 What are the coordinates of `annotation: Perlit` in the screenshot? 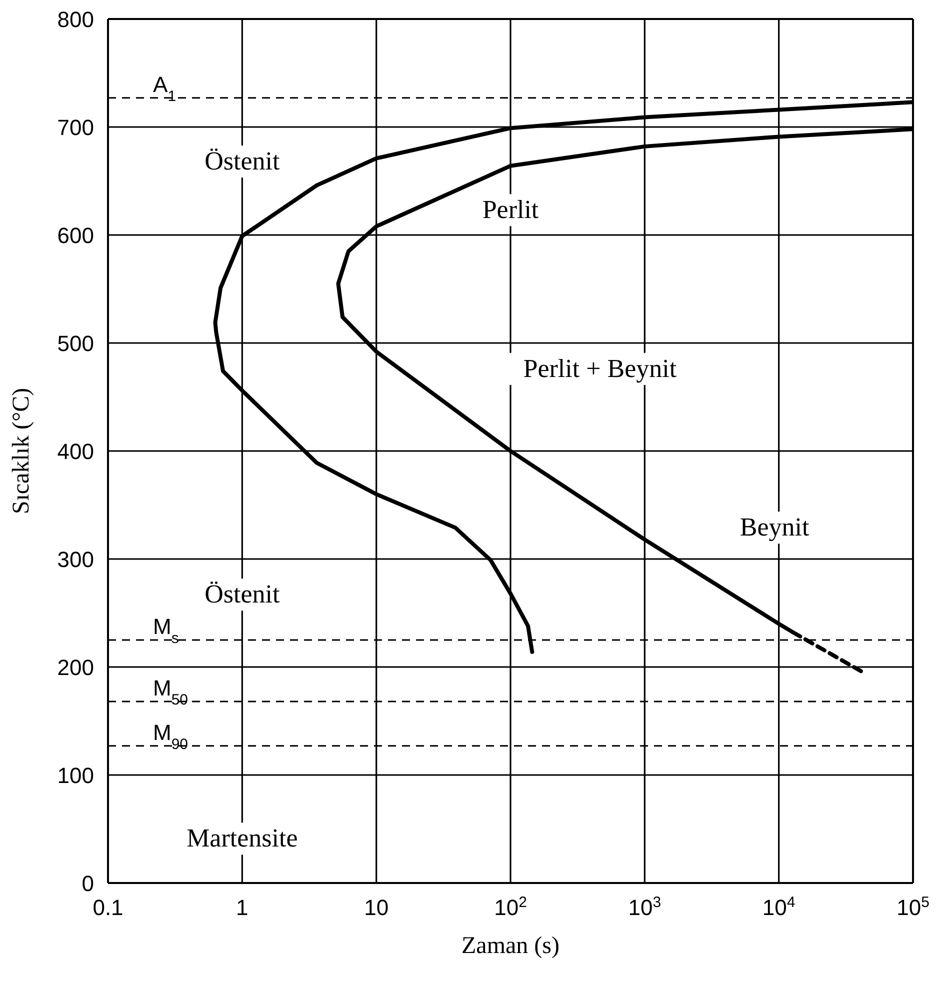 It's located at (511, 209).